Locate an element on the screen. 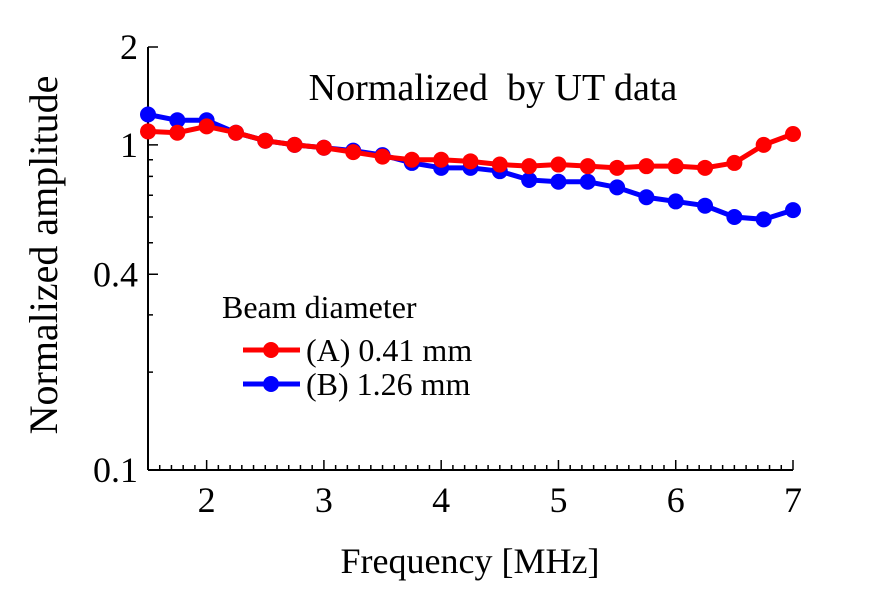 Image resolution: width=885 pixels, height=605 pixels. x-axis-label: Frequency [MHz] is located at coordinates (470, 561).